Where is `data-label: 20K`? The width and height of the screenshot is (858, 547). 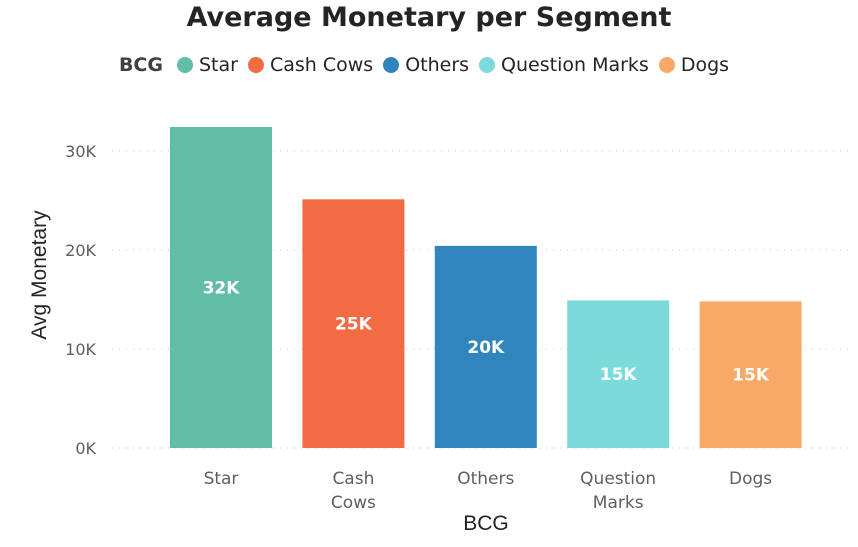 data-label: 20K is located at coordinates (486, 348).